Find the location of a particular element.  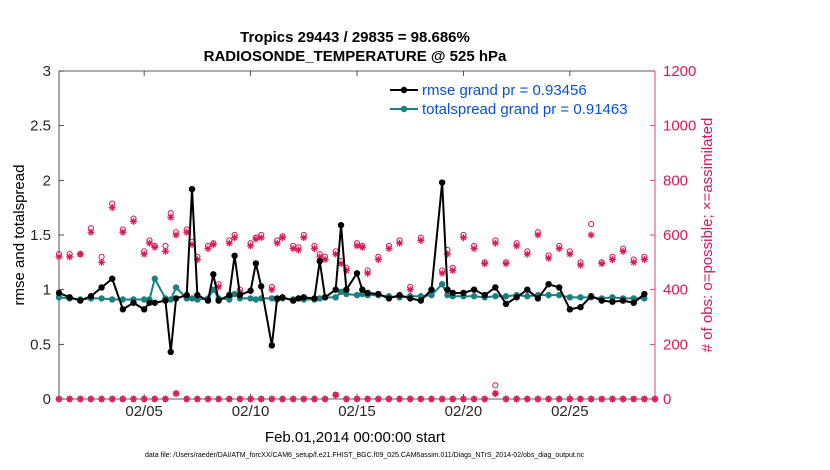

y-left-tick-label: 1 is located at coordinates (47, 290).